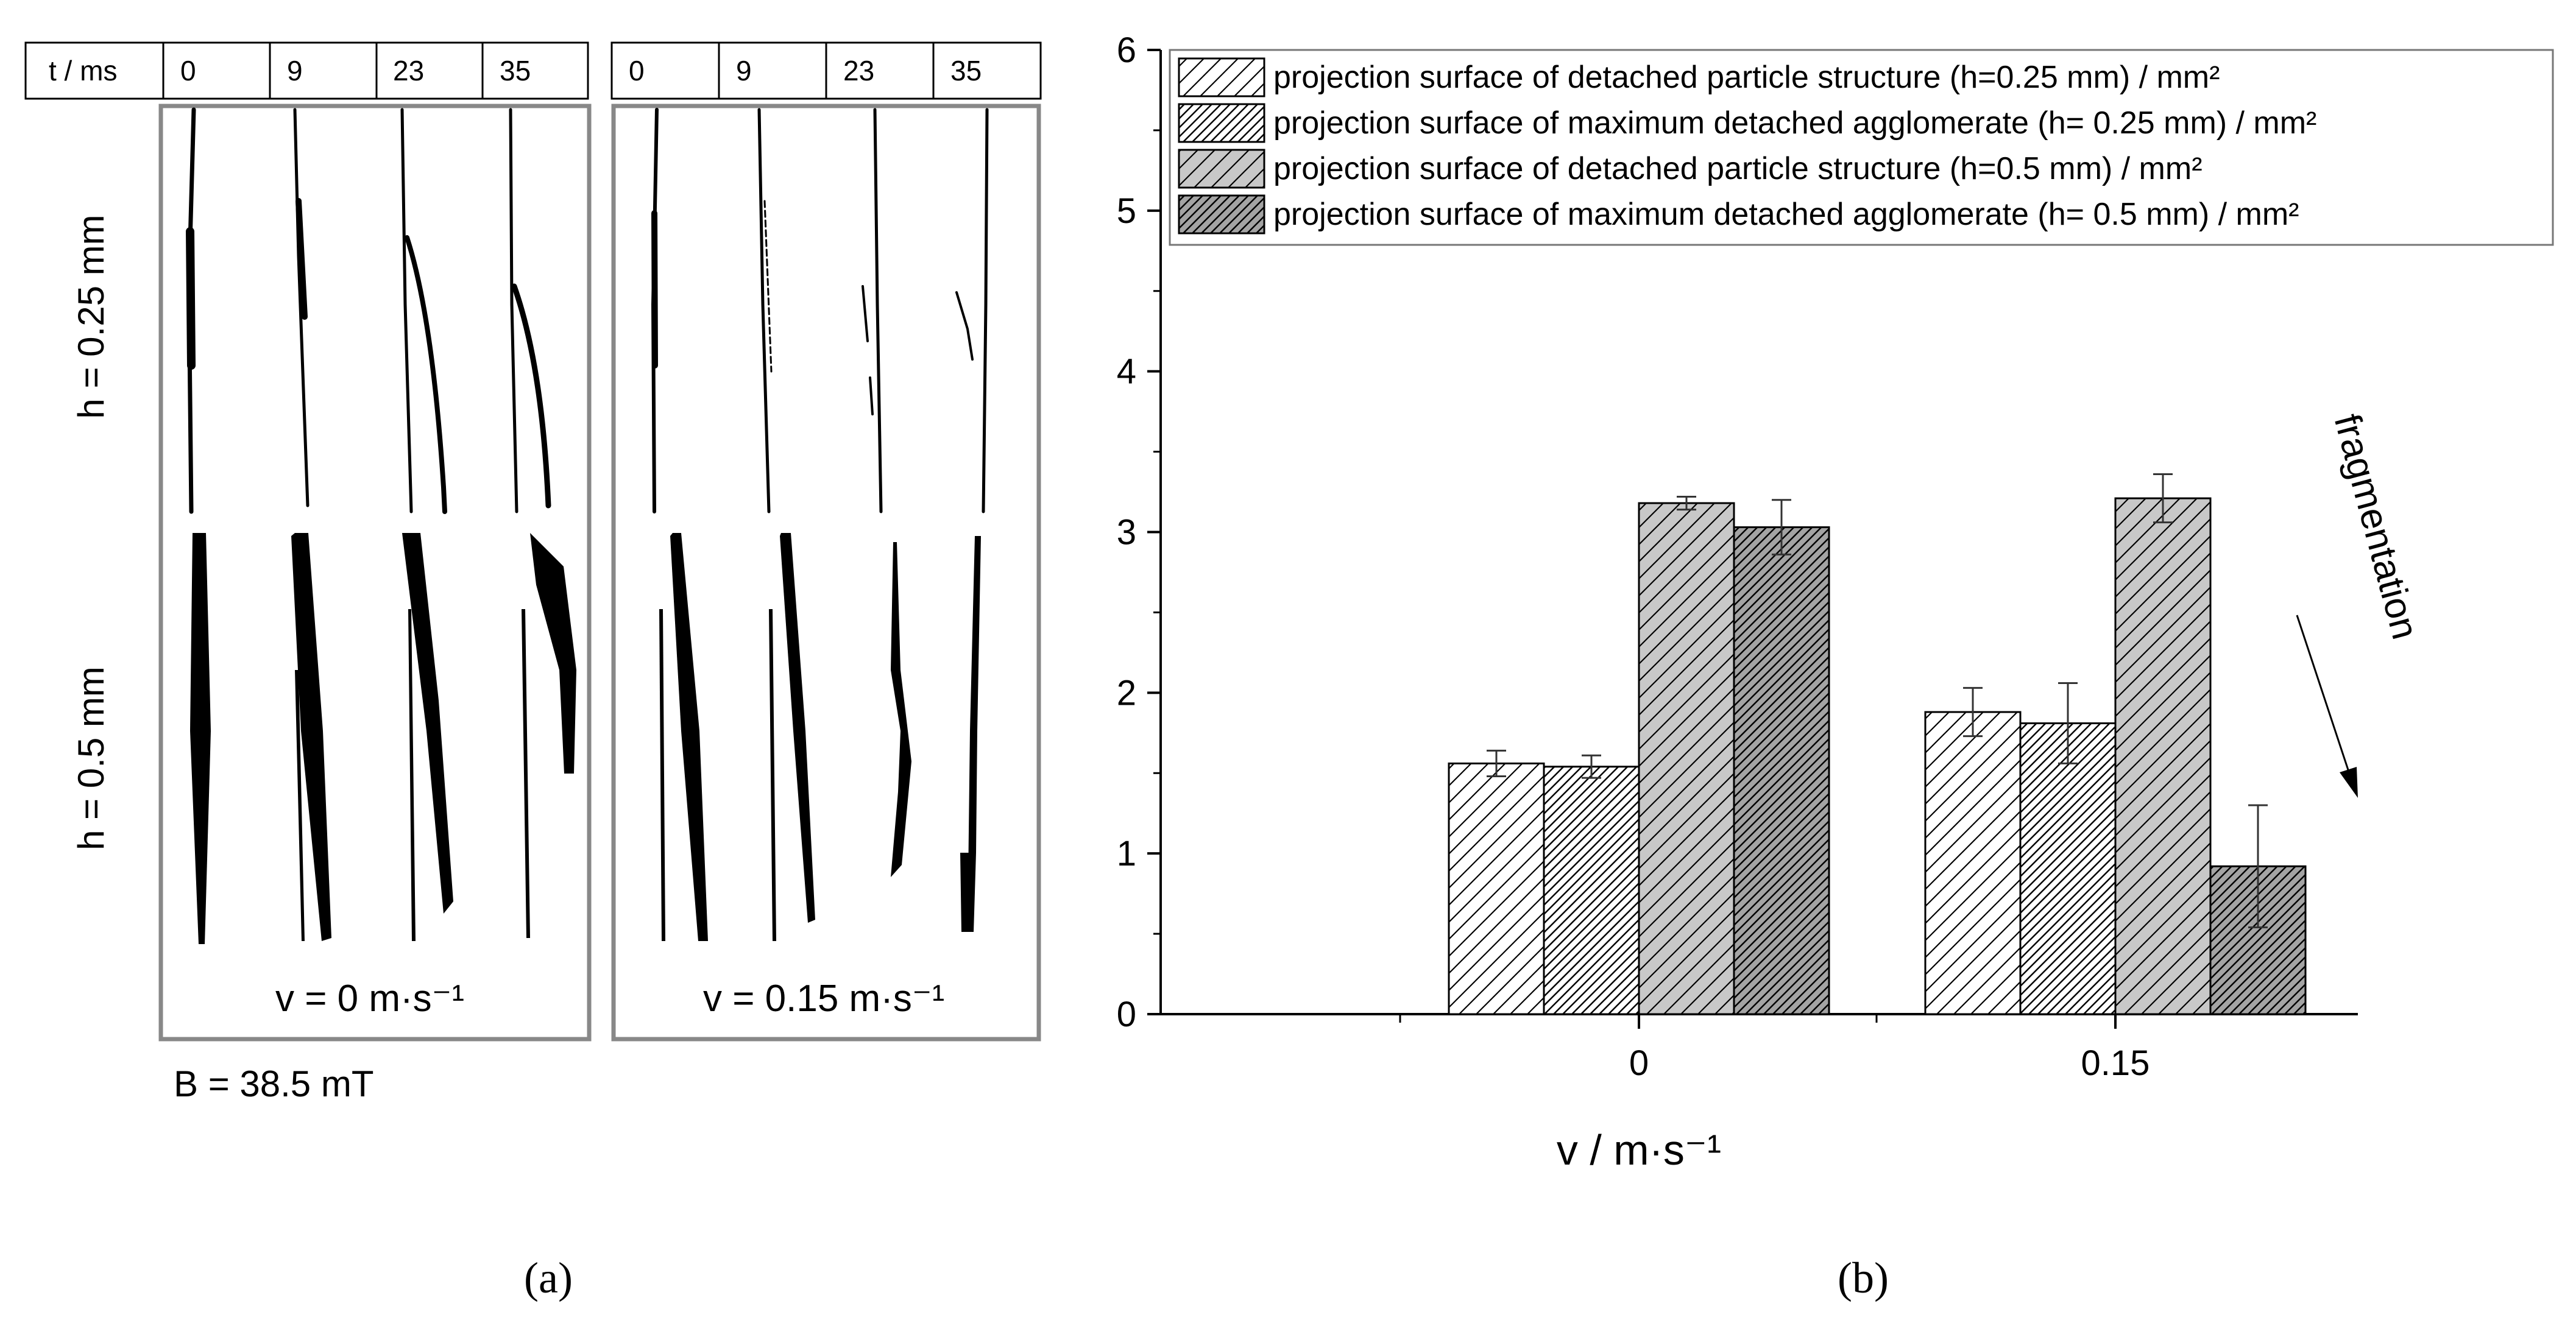  What do you see at coordinates (820, 310) in the screenshot?
I see `filament-image-h025-v015` at bounding box center [820, 310].